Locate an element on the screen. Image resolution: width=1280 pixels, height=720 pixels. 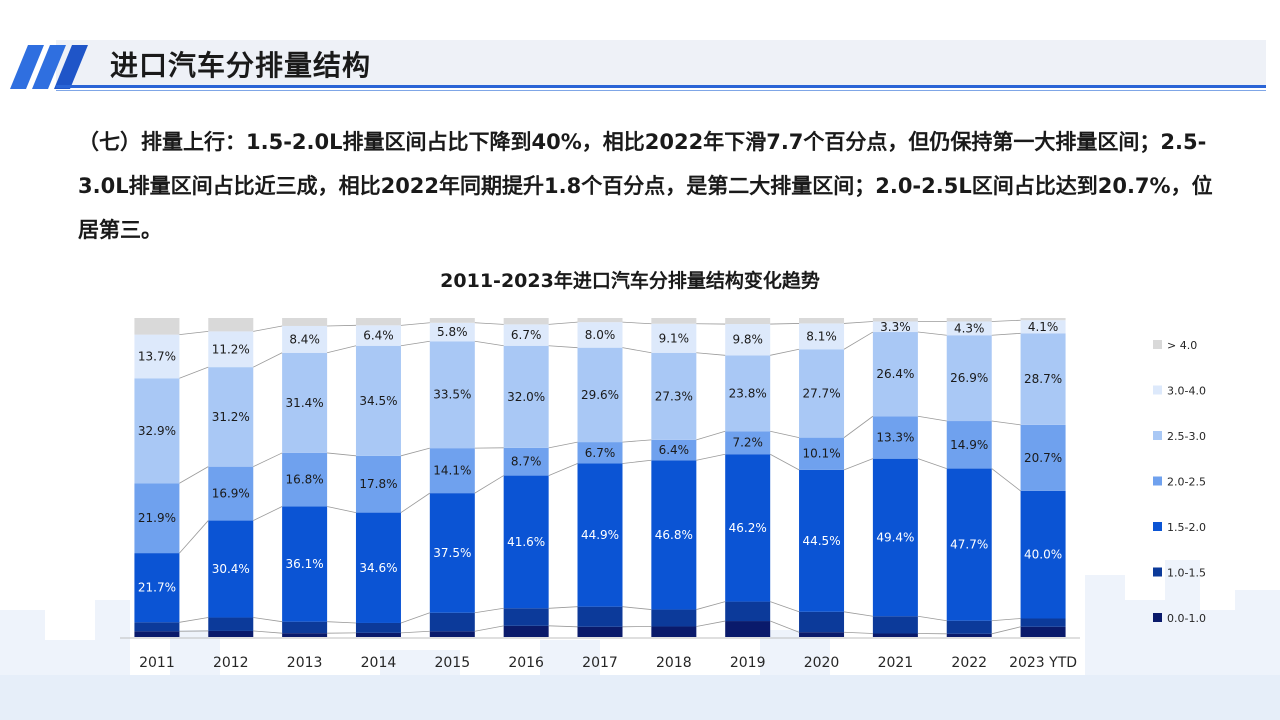
title-background is located at coordinates (661, 63).